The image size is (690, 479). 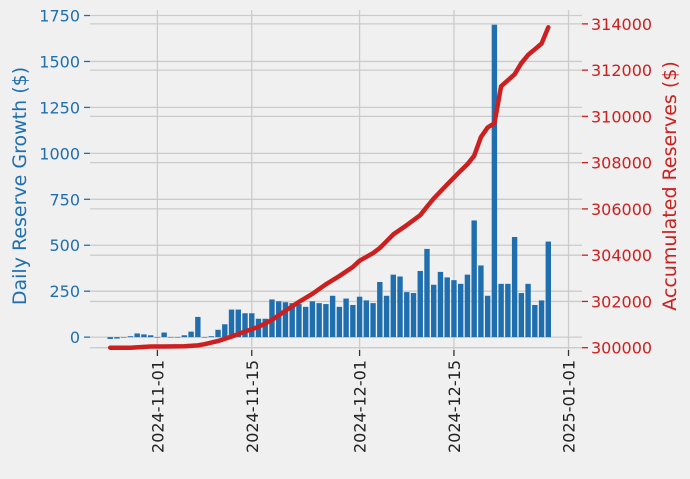 What do you see at coordinates (621, 163) in the screenshot?
I see `y2-tick-label: 308000` at bounding box center [621, 163].